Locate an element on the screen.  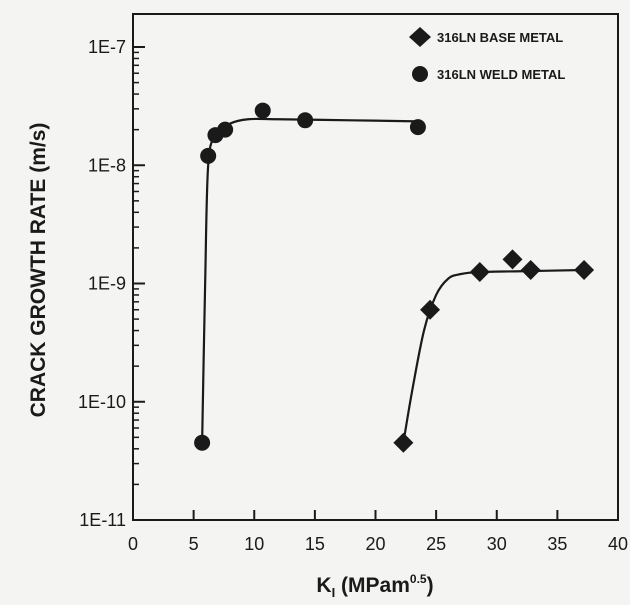
legend-label-weld-metal: 316LN WELD METAL is located at coordinates (501, 74).